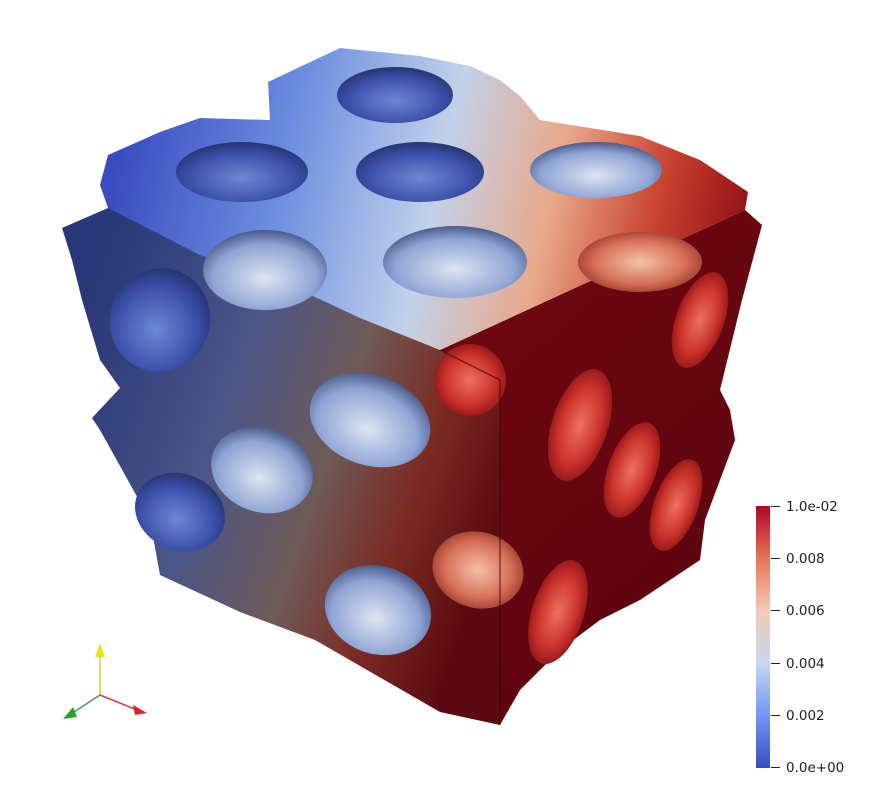  Describe the element at coordinates (763, 637) in the screenshot. I see `colorbar` at that location.